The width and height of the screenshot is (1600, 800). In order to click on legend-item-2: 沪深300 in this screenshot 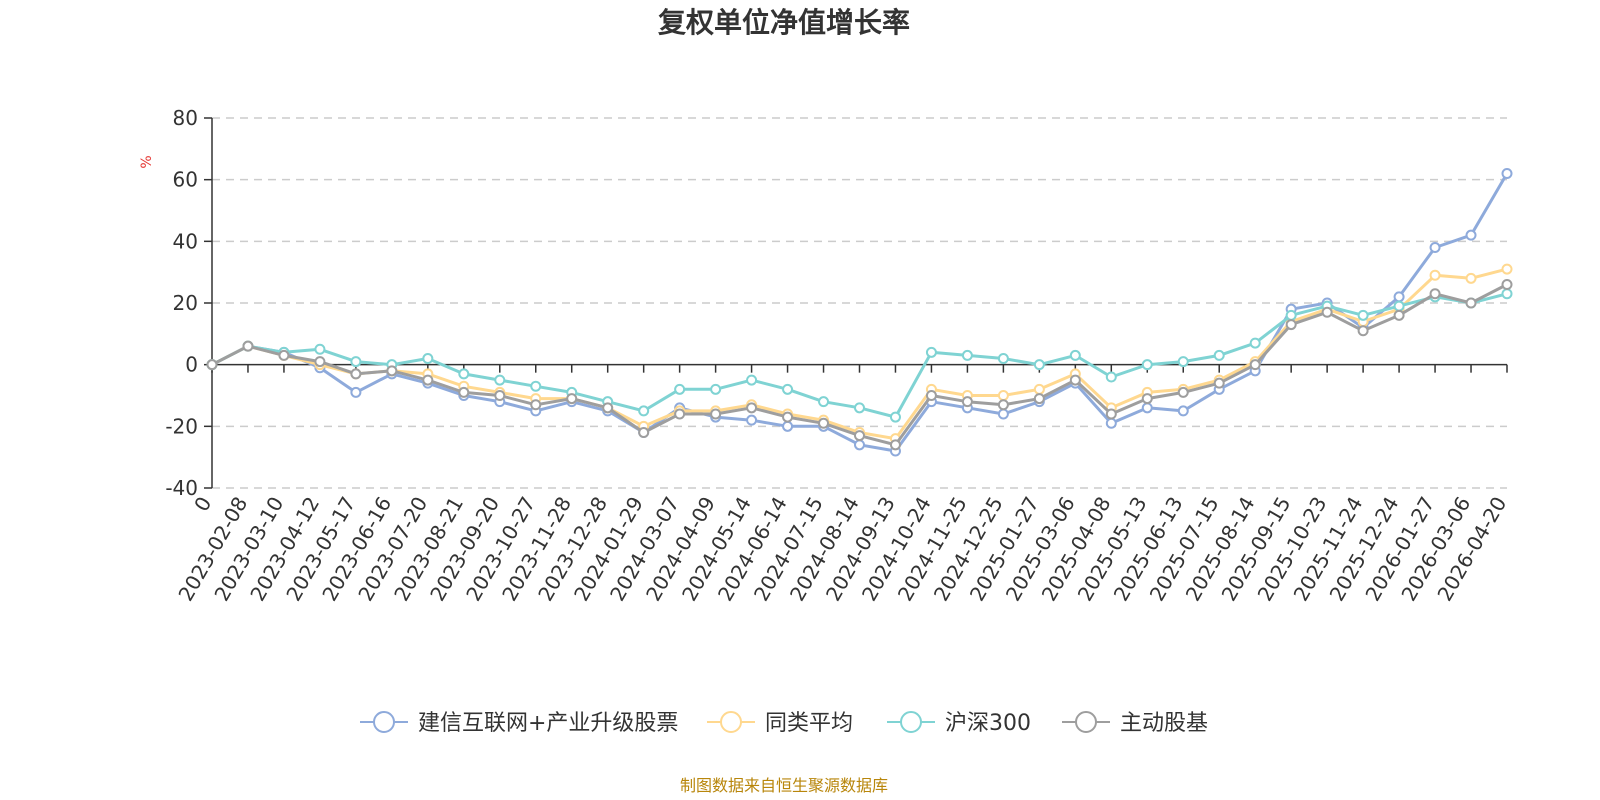, I will do `click(959, 723)`.